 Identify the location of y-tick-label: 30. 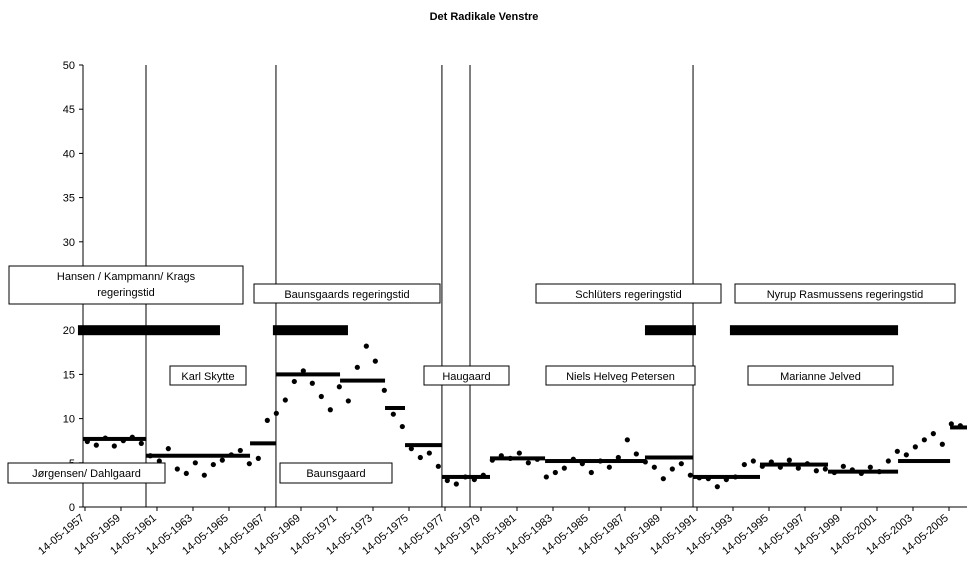
(69, 243).